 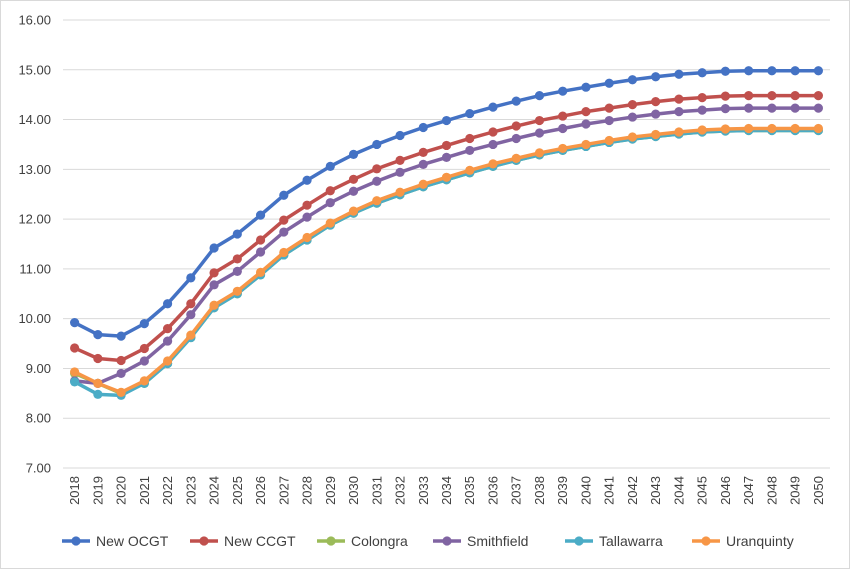 What do you see at coordinates (260, 490) in the screenshot?
I see `x-tick-label: 2026` at bounding box center [260, 490].